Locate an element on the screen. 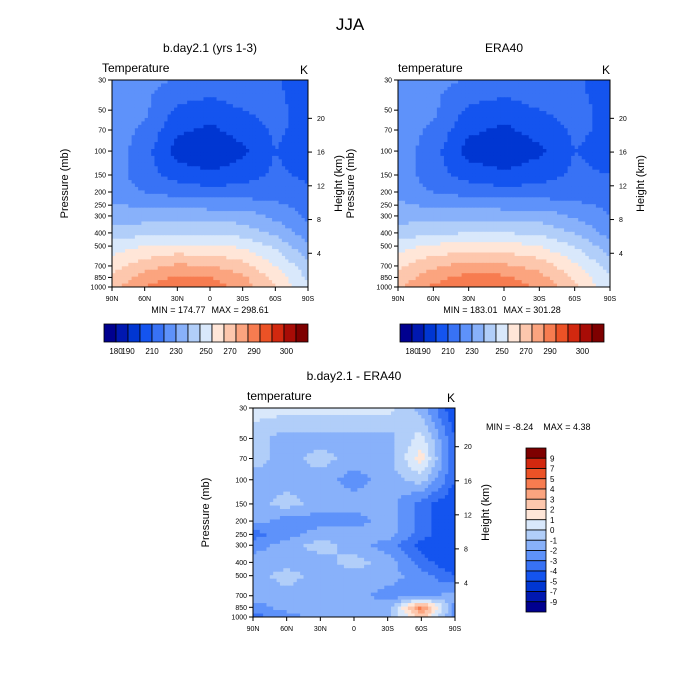 This screenshot has height=700, width=700. colorbar-label: 250 is located at coordinates (206, 351).